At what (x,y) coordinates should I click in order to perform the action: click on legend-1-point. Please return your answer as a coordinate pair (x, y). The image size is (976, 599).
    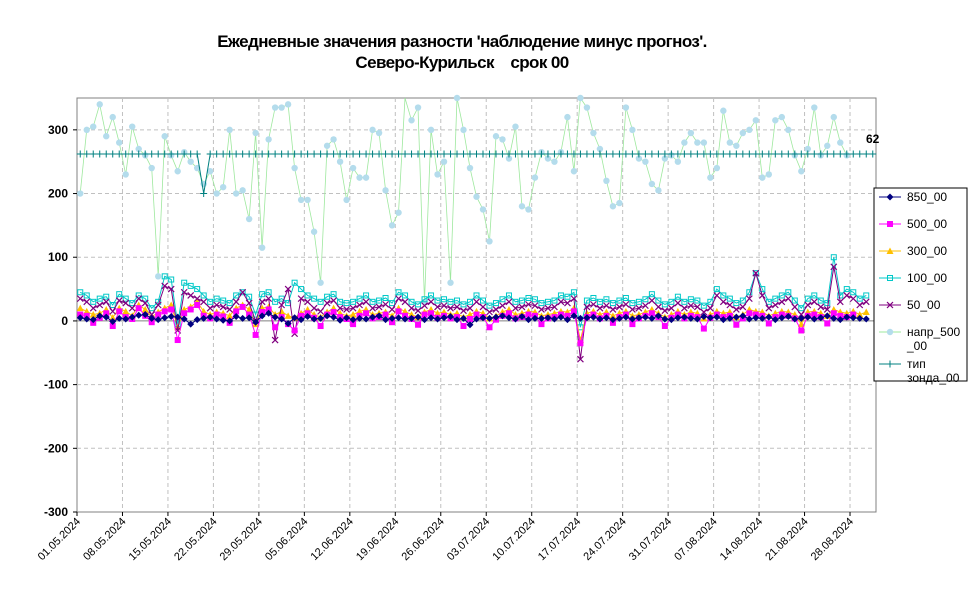
    Looking at the image, I should click on (890, 224).